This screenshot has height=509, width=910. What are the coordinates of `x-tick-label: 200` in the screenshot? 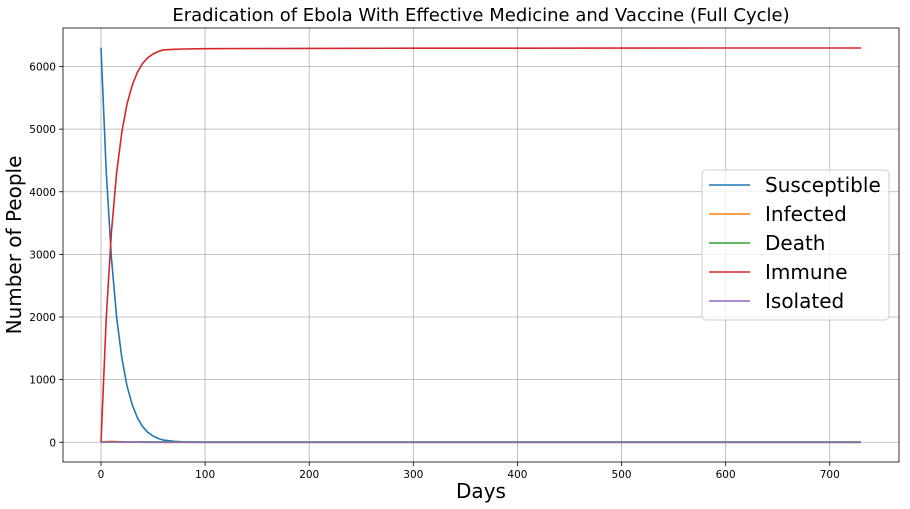 It's located at (309, 475).